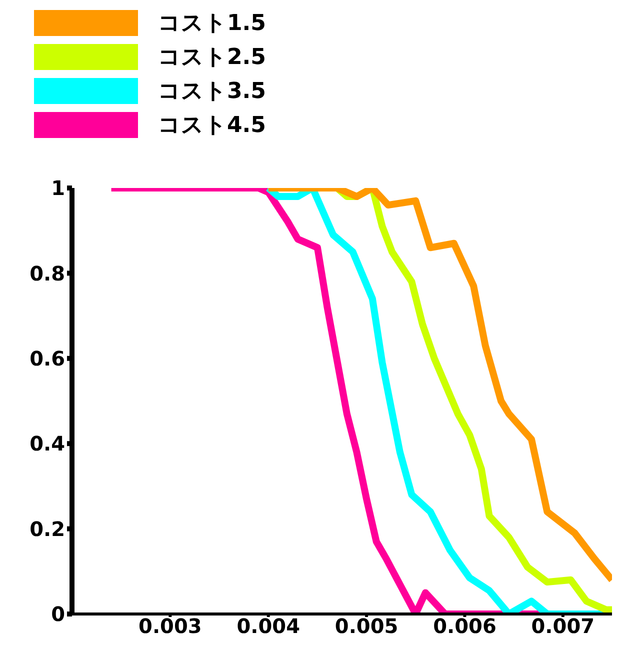 This screenshot has width=620, height=672. Describe the element at coordinates (563, 626) in the screenshot. I see `x-tick-label: 0.007` at that location.